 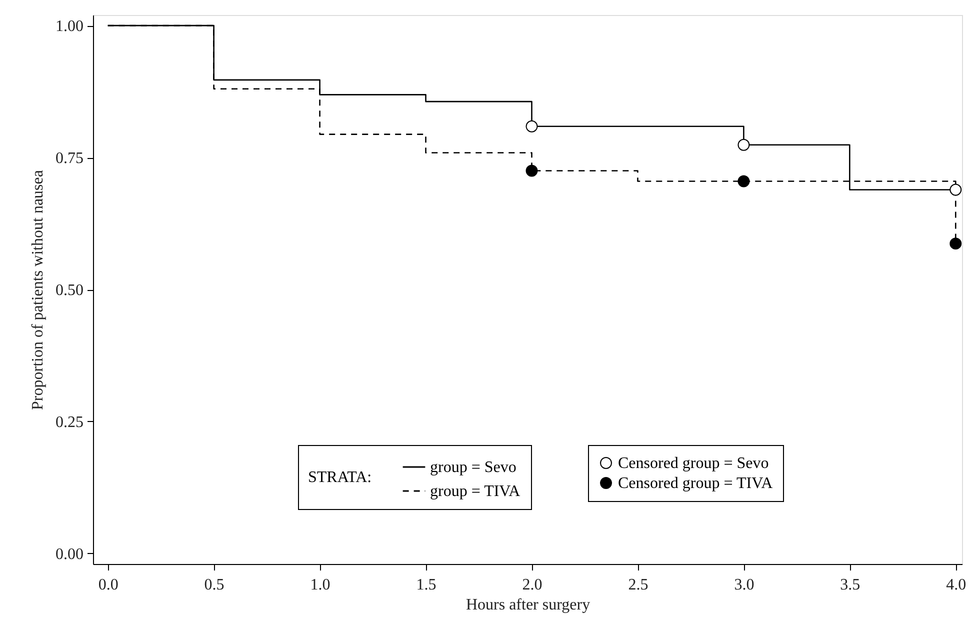 I want to click on x-tick-label: 0.5, so click(x=214, y=585).